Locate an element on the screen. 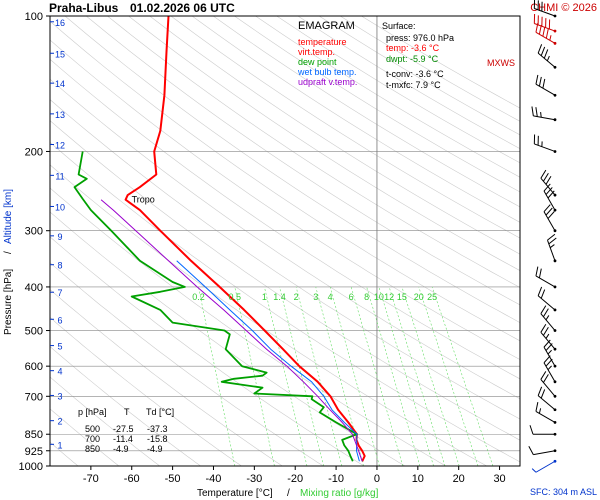 This screenshot has height=500, width=600. x-tick-label: -20 is located at coordinates (295, 479).